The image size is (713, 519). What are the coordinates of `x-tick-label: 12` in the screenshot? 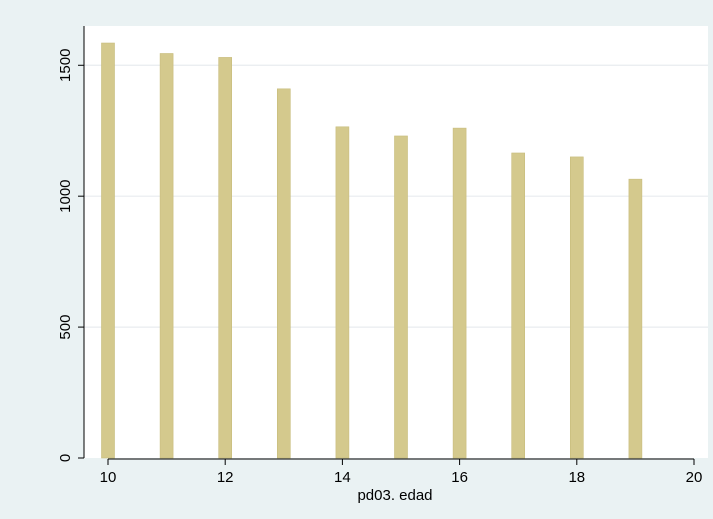 It's located at (225, 477).